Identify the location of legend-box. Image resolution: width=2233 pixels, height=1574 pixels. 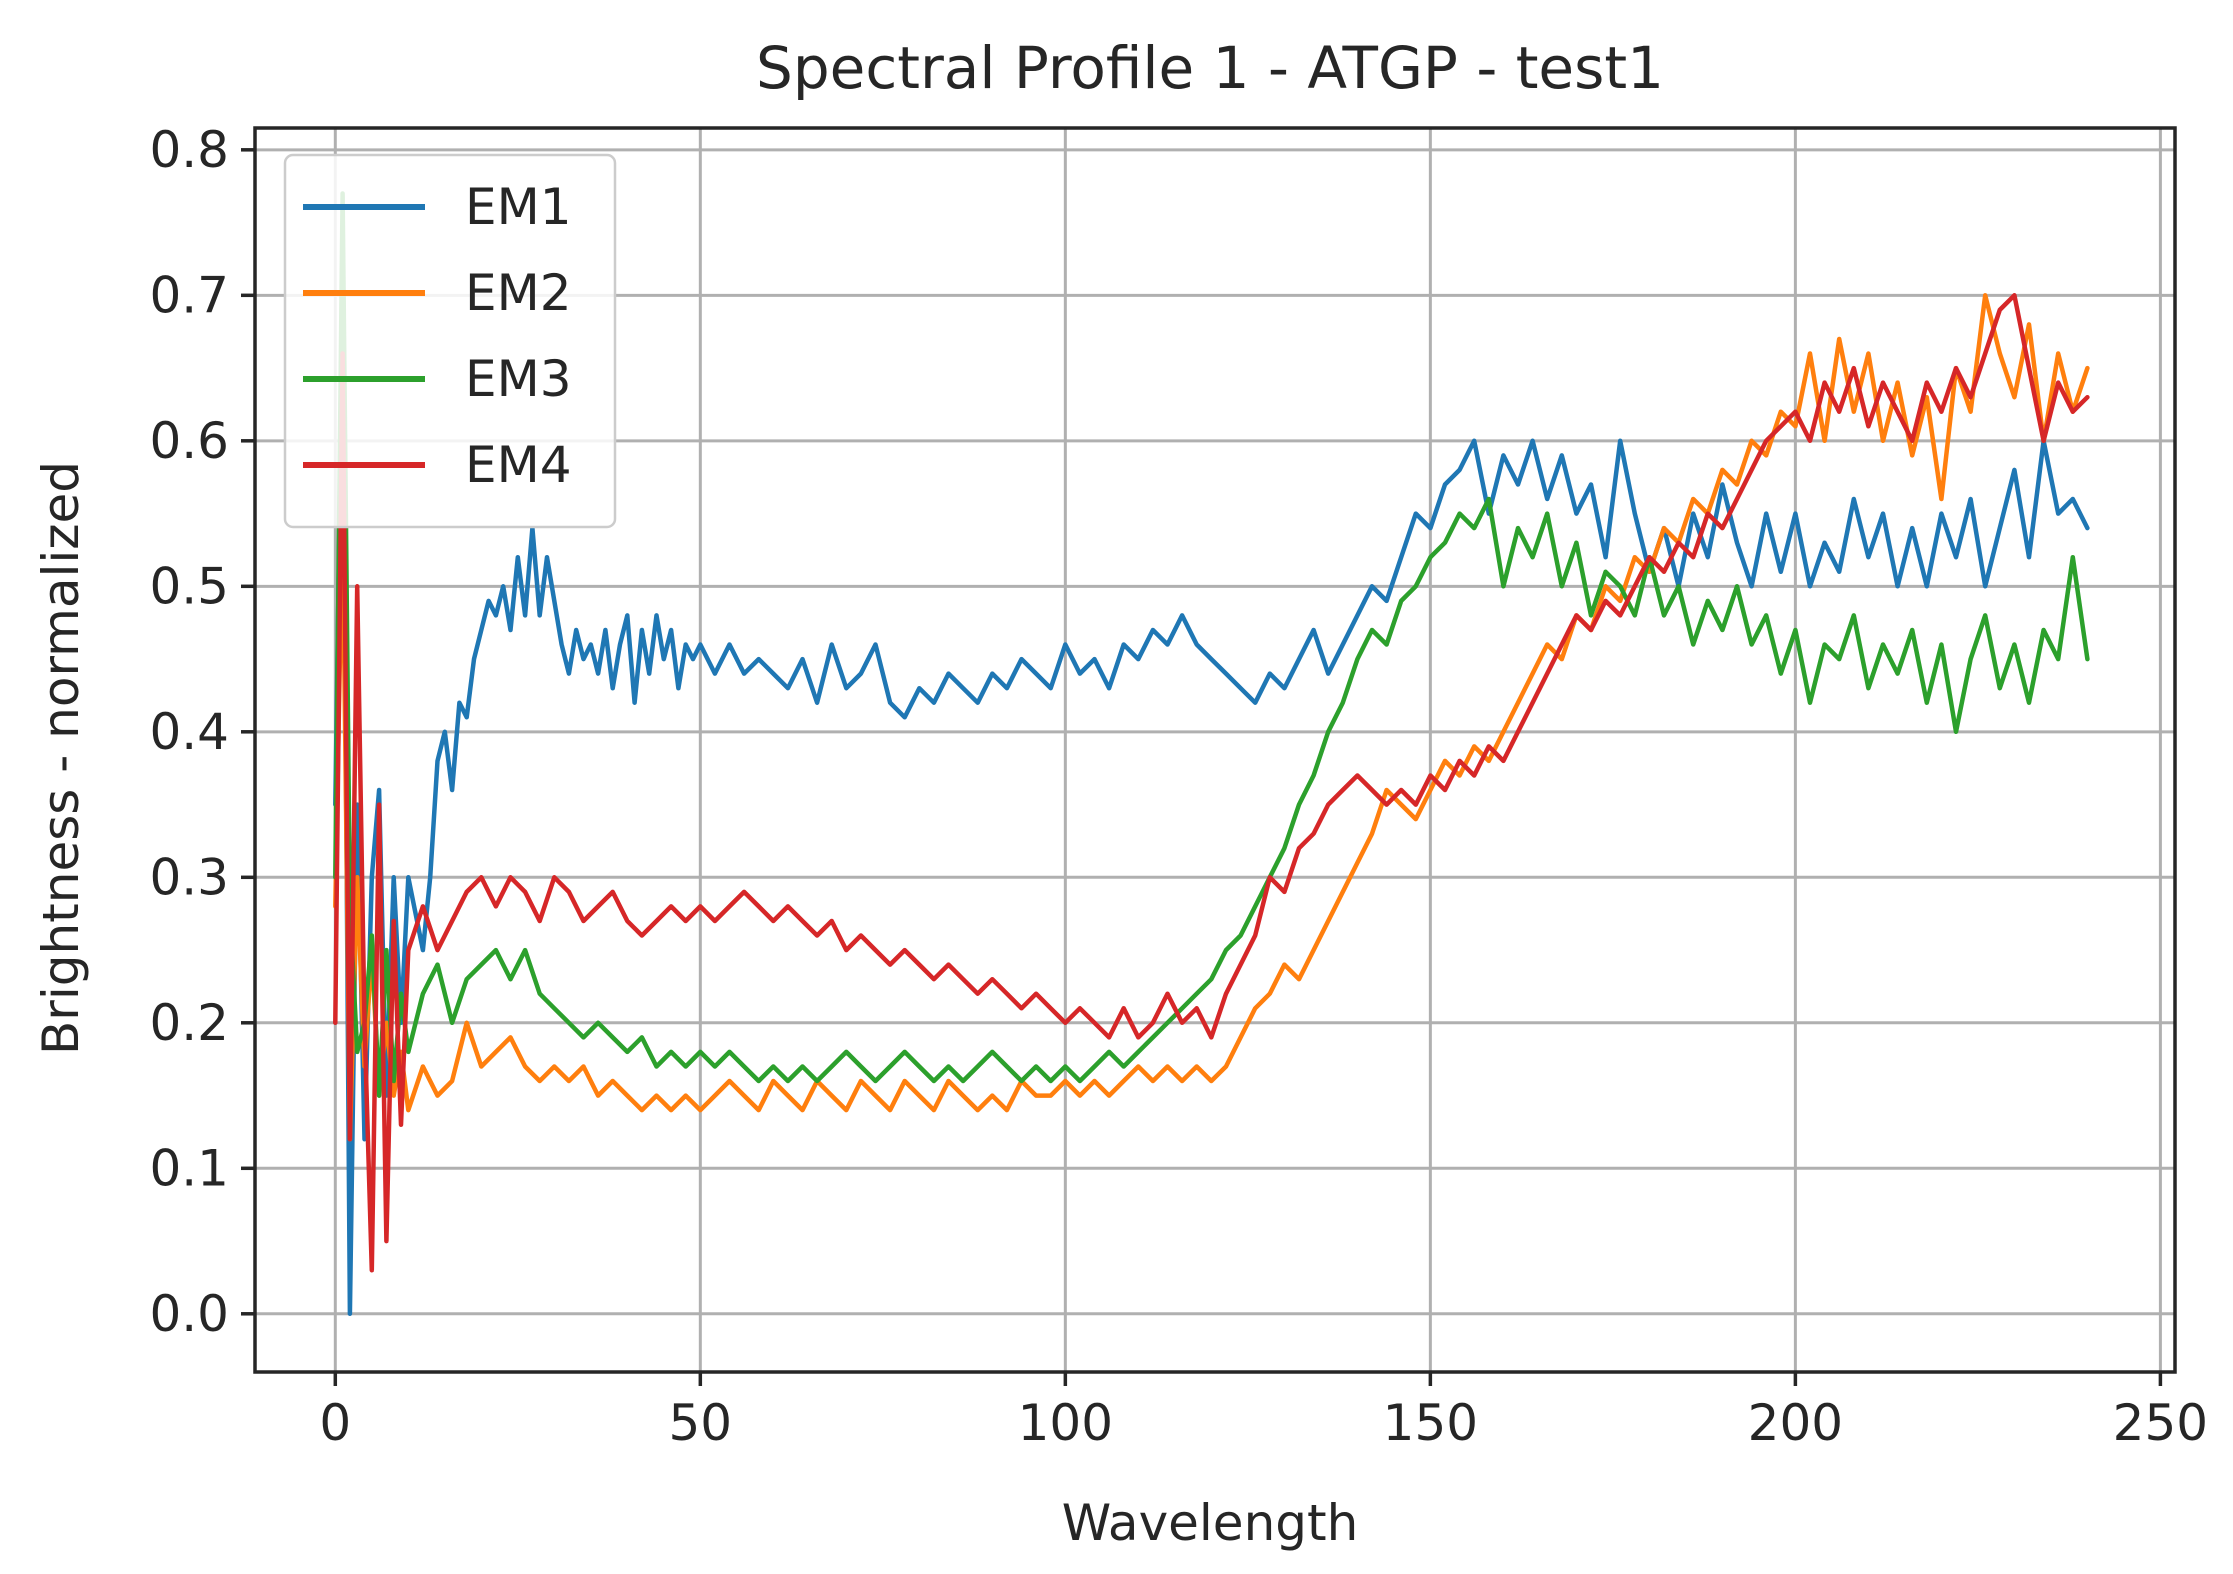
(450, 341).